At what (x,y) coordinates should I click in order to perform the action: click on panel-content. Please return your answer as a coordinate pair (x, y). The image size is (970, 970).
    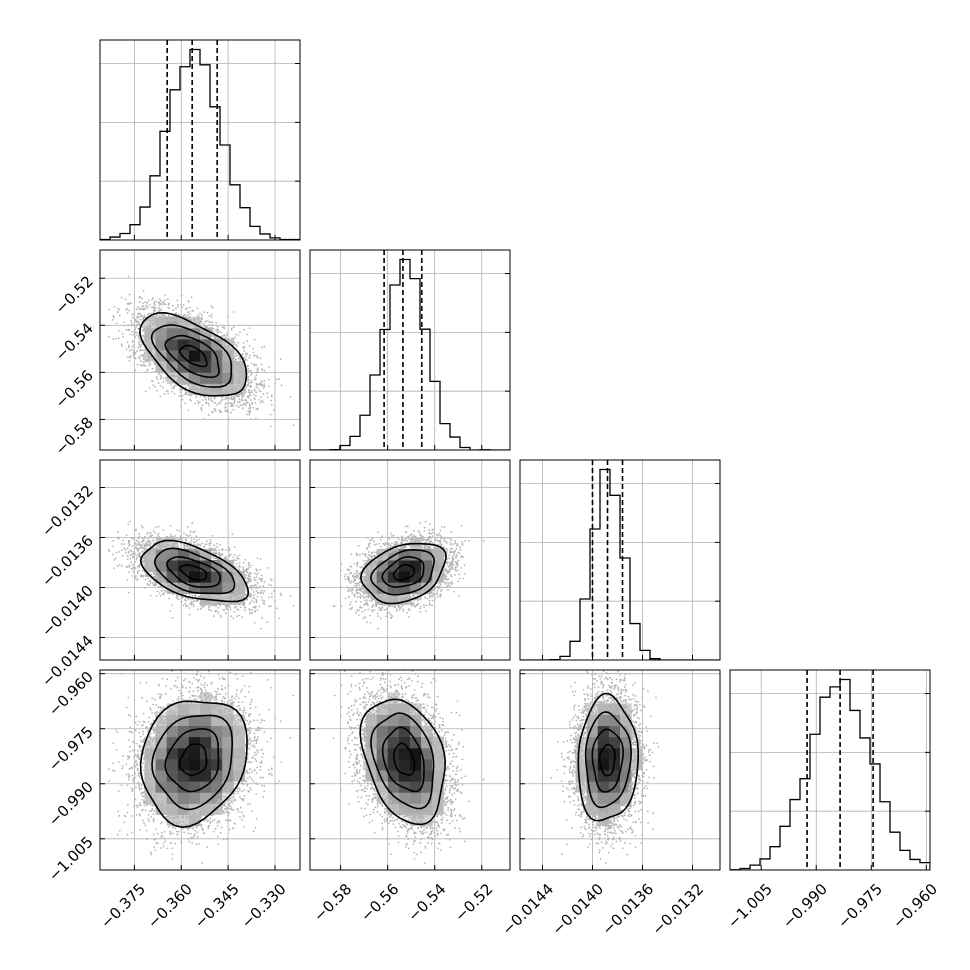
    Looking at the image, I should click on (410, 560).